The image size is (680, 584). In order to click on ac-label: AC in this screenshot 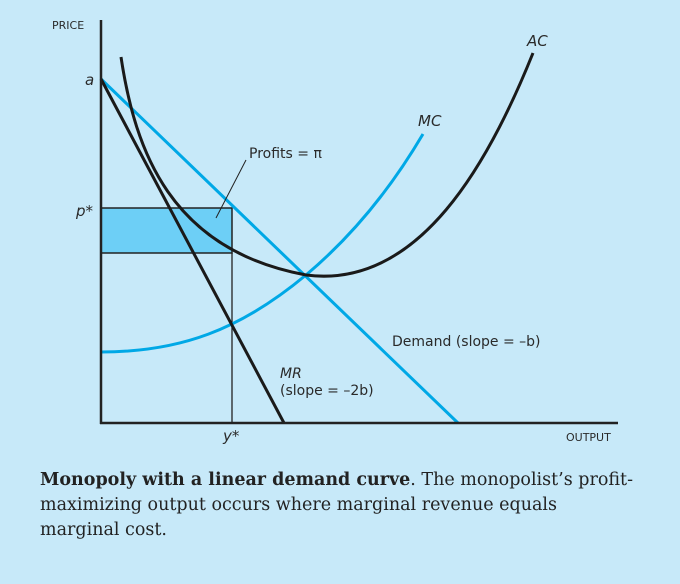, I will do `click(537, 41)`.